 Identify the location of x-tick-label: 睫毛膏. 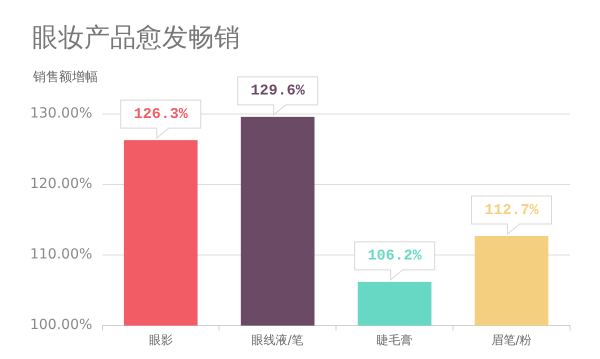
(394, 339).